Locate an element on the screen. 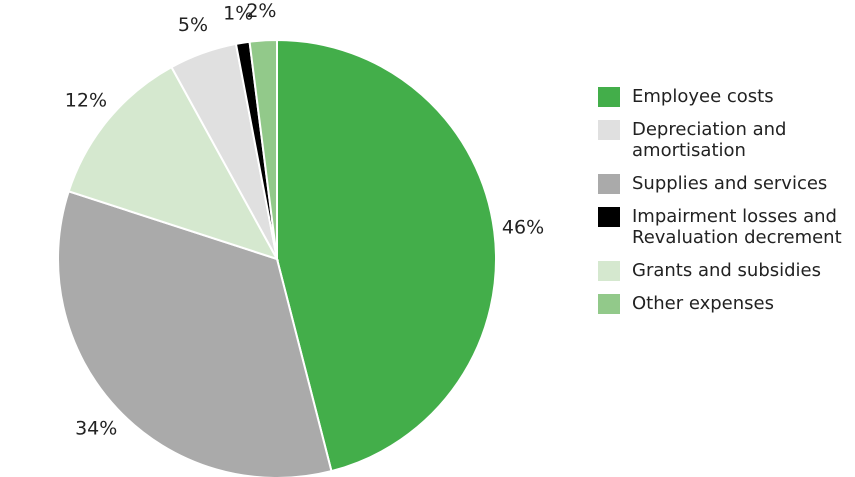  data-label: 5% is located at coordinates (193, 25).